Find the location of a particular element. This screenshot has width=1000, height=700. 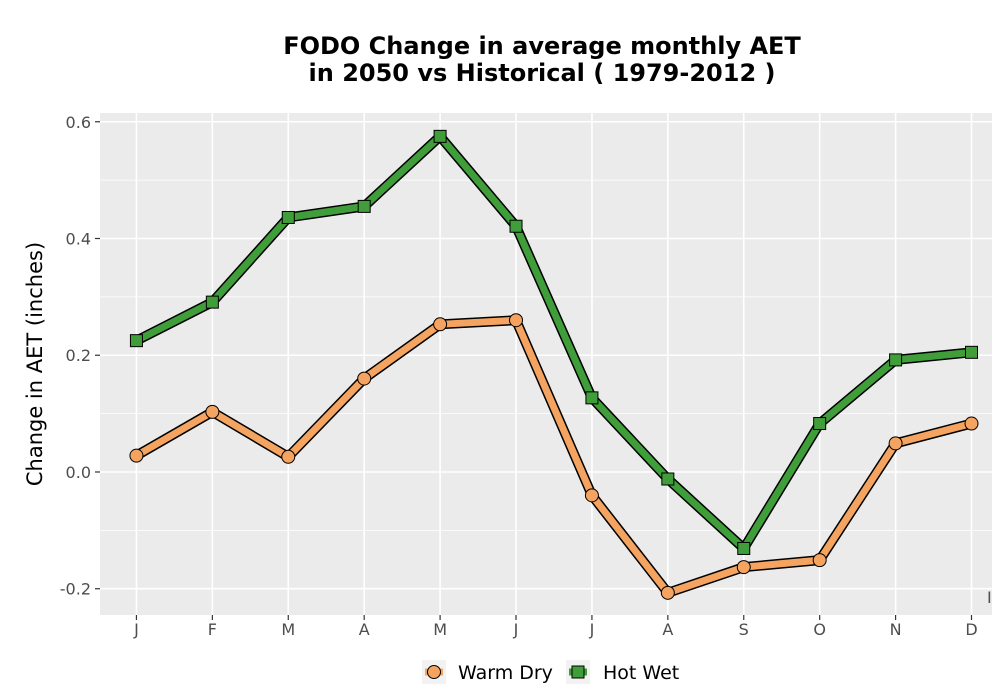

chart-title-line-2: in 2050 vs Historical ( 1979-2012 ) is located at coordinates (542, 73).